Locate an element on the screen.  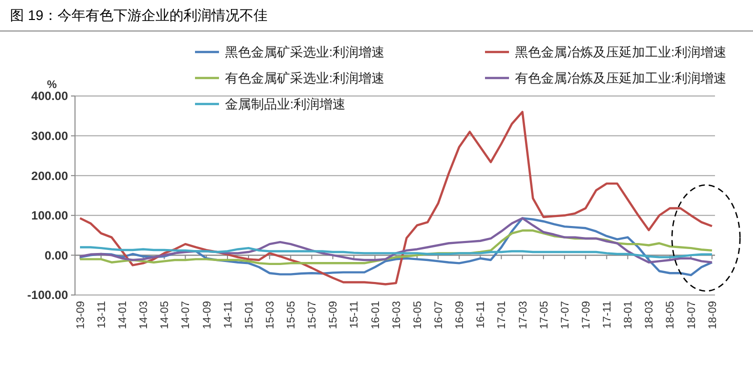
x-tick-label: 15-09 is located at coordinates (334, 315).